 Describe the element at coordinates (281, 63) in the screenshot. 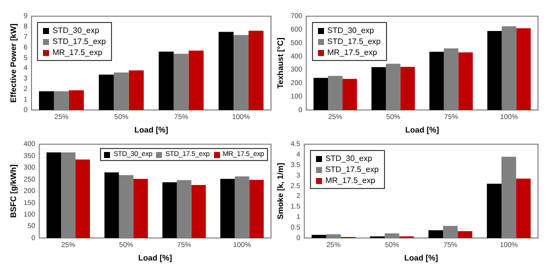

I see `y-axis-title: Texhaust [°C]` at that location.